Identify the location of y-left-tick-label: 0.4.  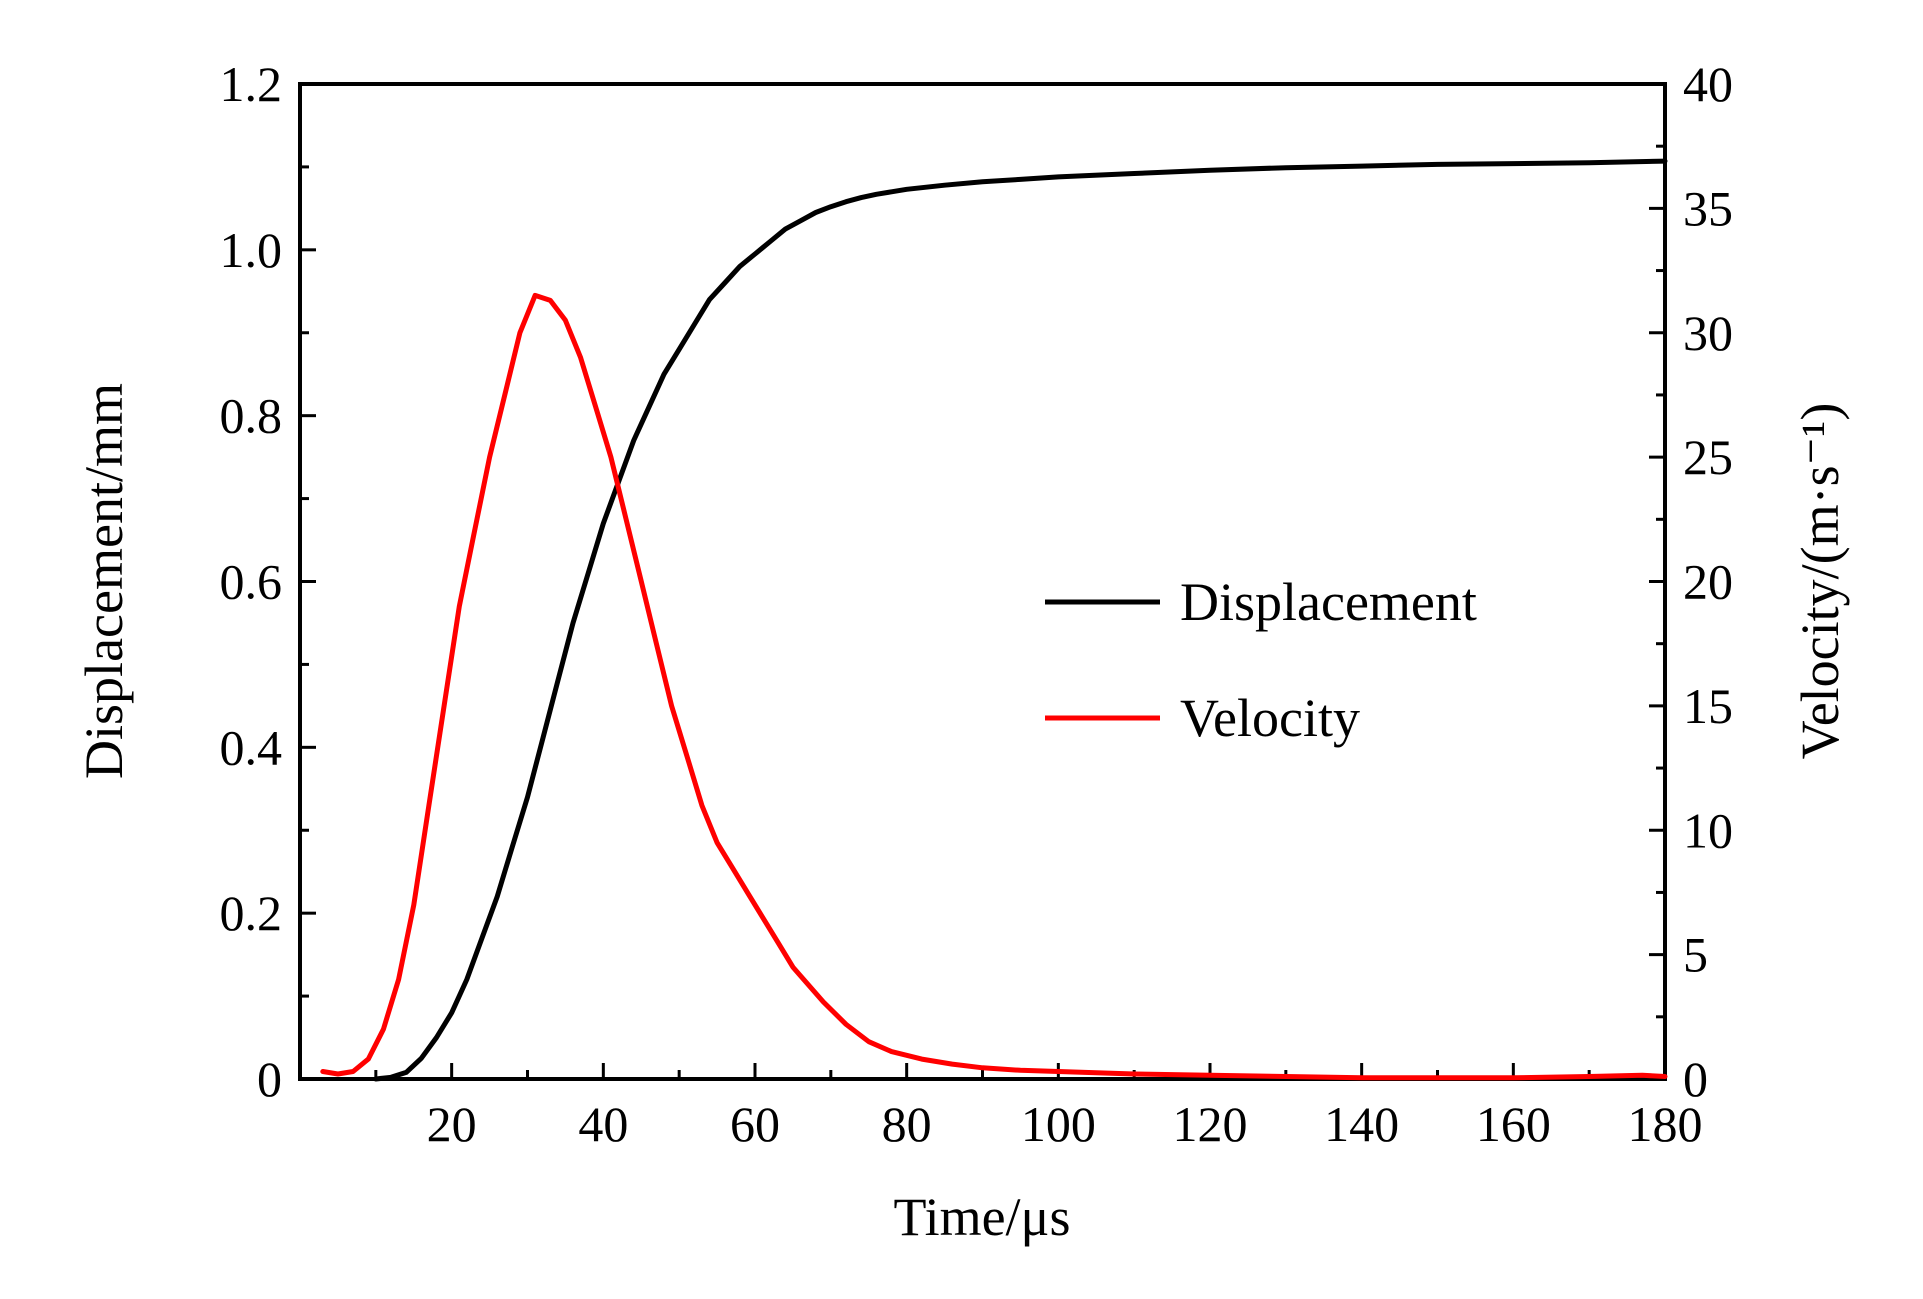
(251, 747).